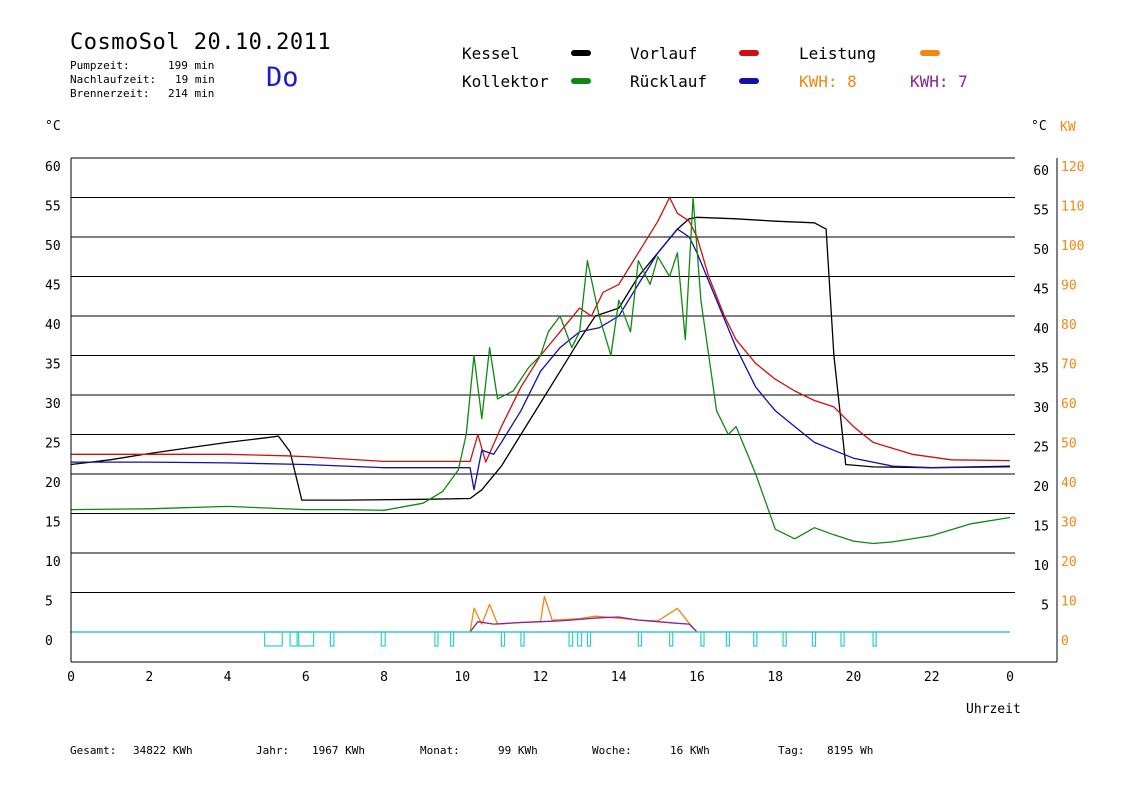  Describe the element at coordinates (1041, 329) in the screenshot. I see `y-right-tick-label: 40` at that location.